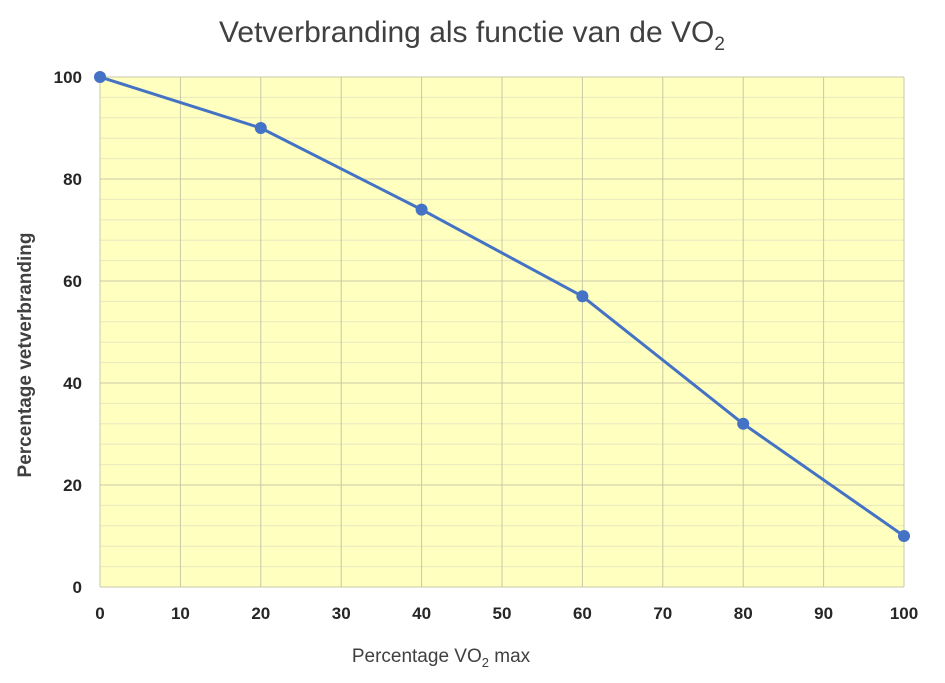 This screenshot has height=683, width=945. I want to click on chart-title-main: Vetverbranding als functie van de VO, so click(466, 32).